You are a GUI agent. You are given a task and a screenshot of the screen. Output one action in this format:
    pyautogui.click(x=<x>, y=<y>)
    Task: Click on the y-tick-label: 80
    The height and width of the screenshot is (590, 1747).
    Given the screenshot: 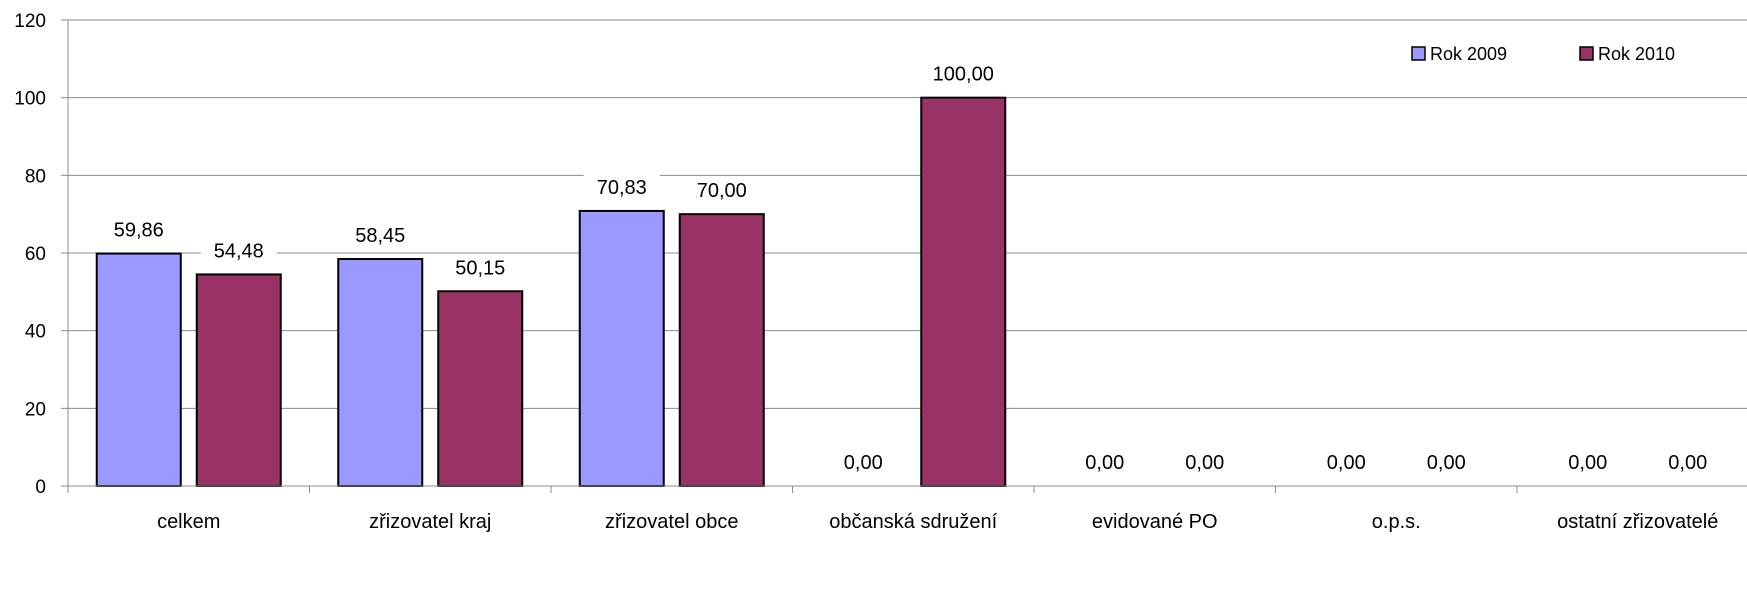 What is the action you would take?
    pyautogui.click(x=35, y=176)
    